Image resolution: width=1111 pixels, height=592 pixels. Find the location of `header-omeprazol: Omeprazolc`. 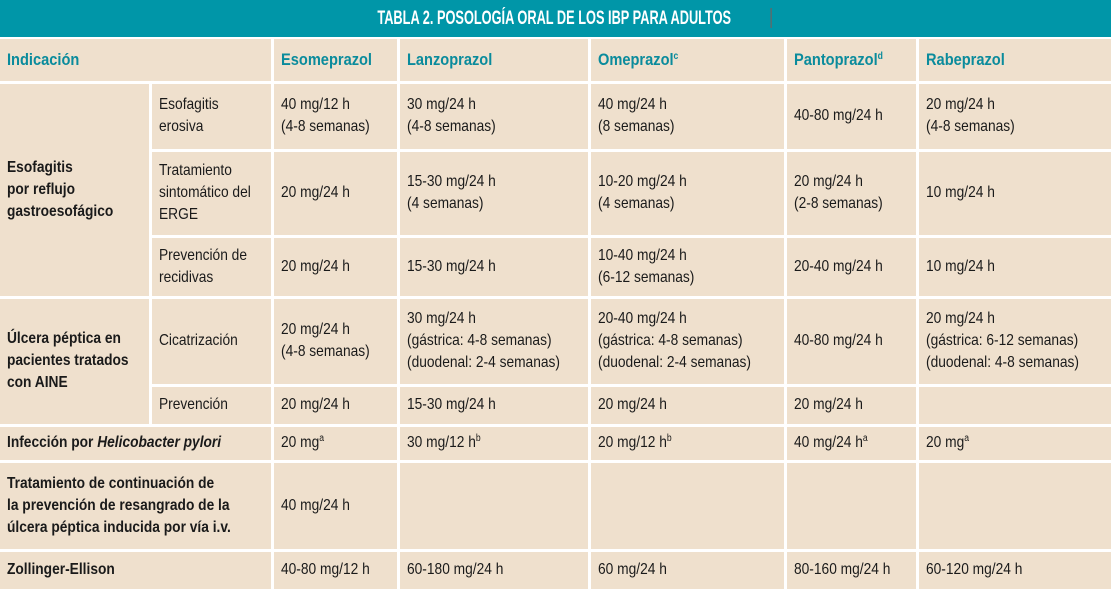

header-omeprazol: Omeprazolc is located at coordinates (687, 60).